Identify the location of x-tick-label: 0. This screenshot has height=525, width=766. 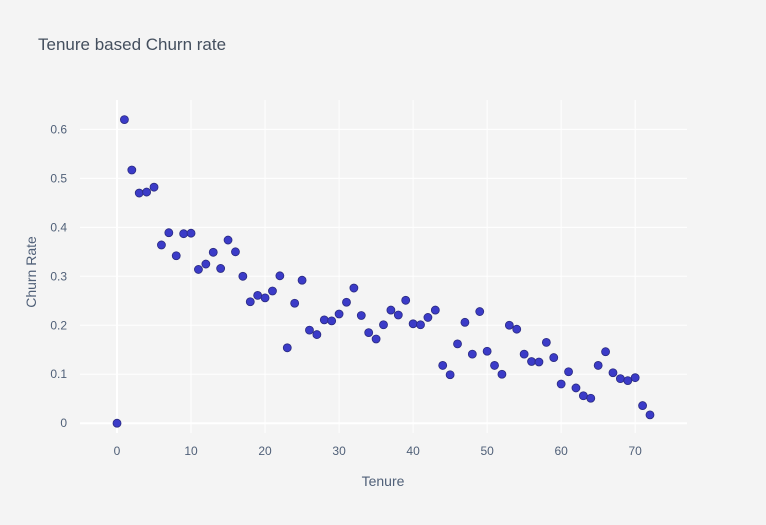
(117, 451).